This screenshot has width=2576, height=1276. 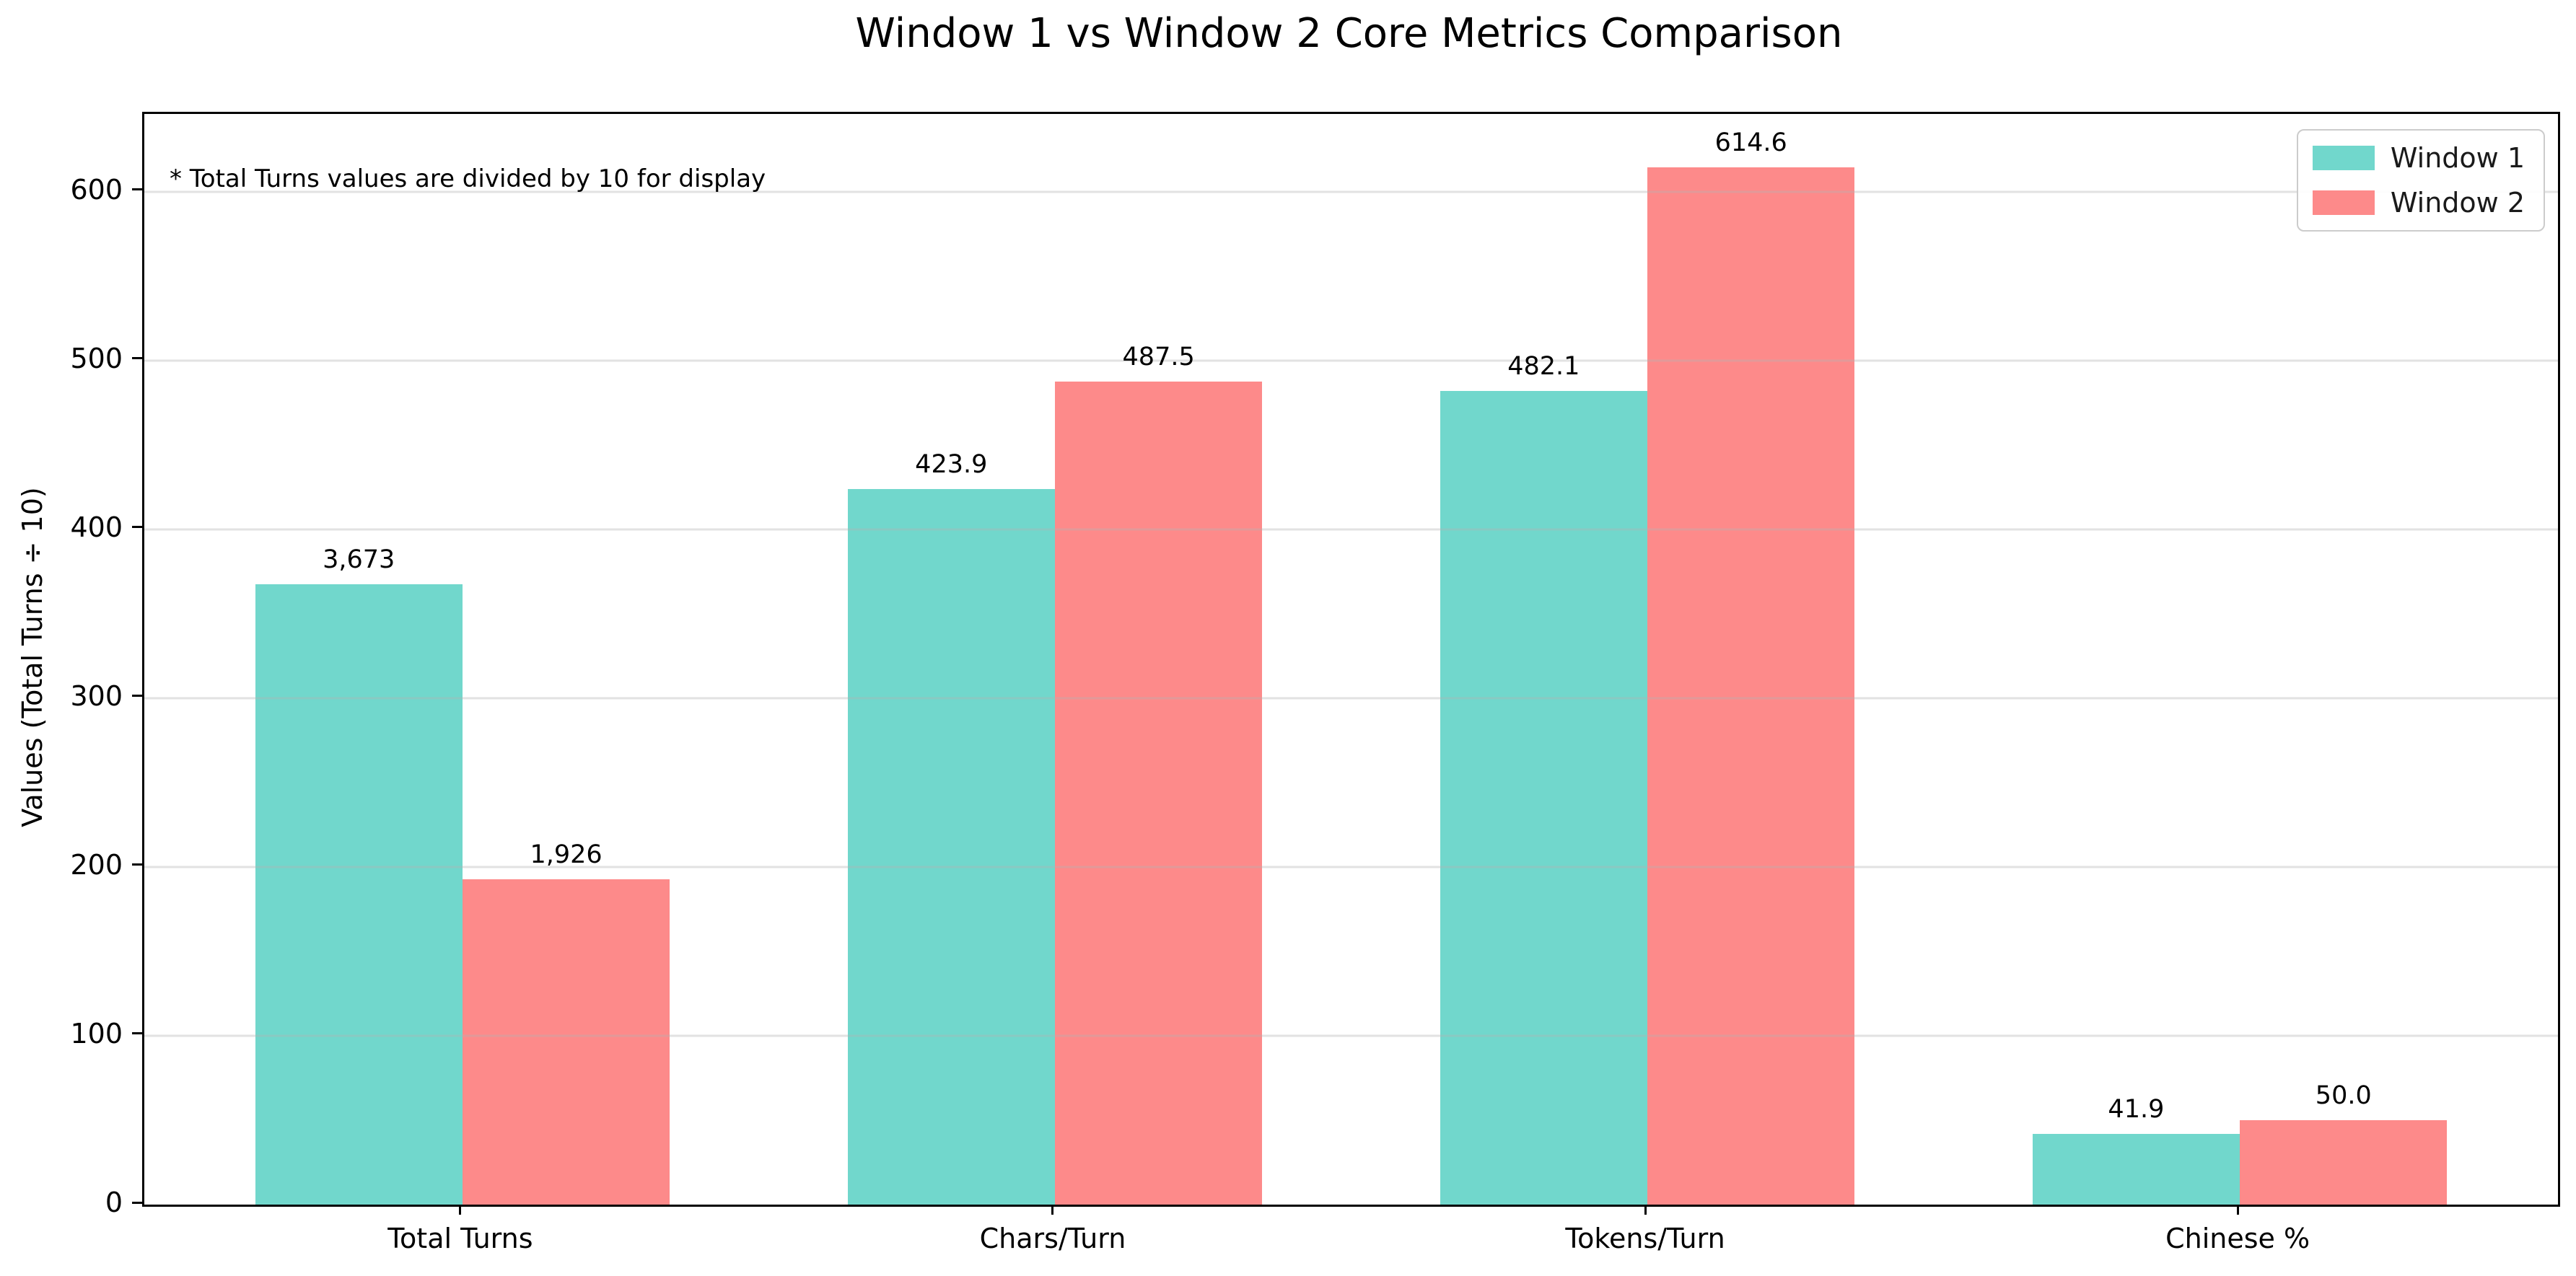 I want to click on bar-window-2-tokens-turn, so click(x=1751, y=686).